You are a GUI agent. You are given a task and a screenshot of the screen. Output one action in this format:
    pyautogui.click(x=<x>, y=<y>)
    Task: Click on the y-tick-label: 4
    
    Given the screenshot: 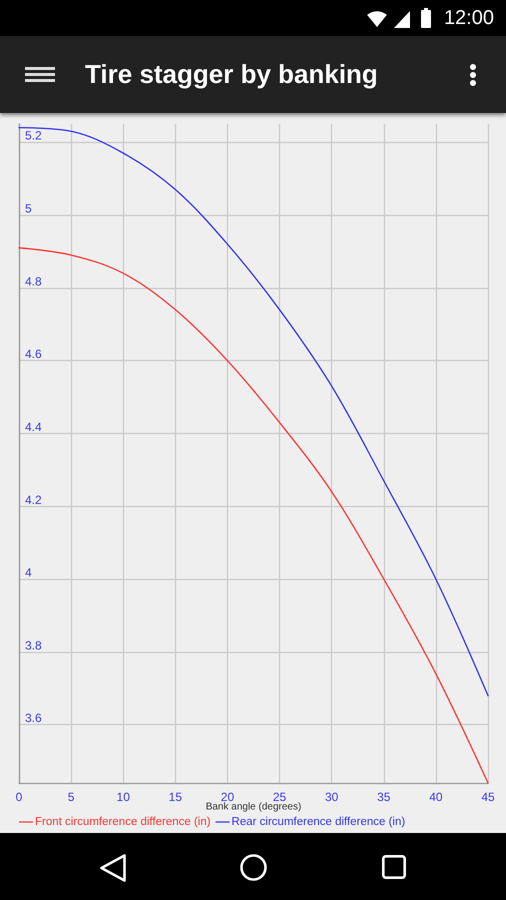 What is the action you would take?
    pyautogui.click(x=28, y=573)
    